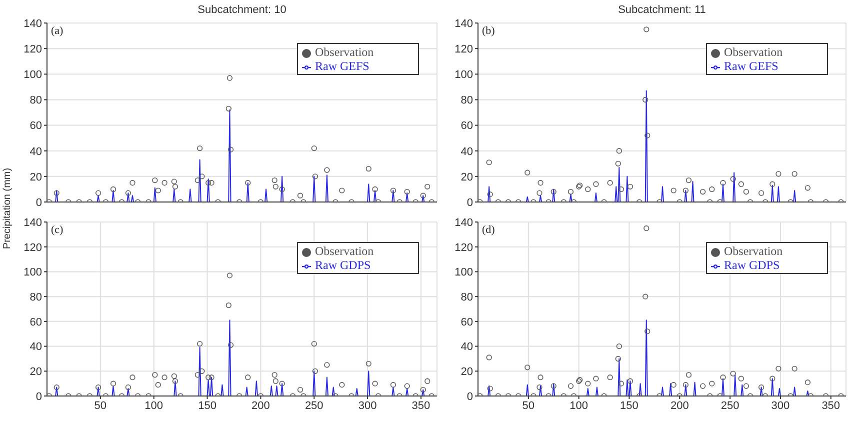 The image size is (854, 422). I want to click on legend-label: Raw GEFS, so click(342, 66).